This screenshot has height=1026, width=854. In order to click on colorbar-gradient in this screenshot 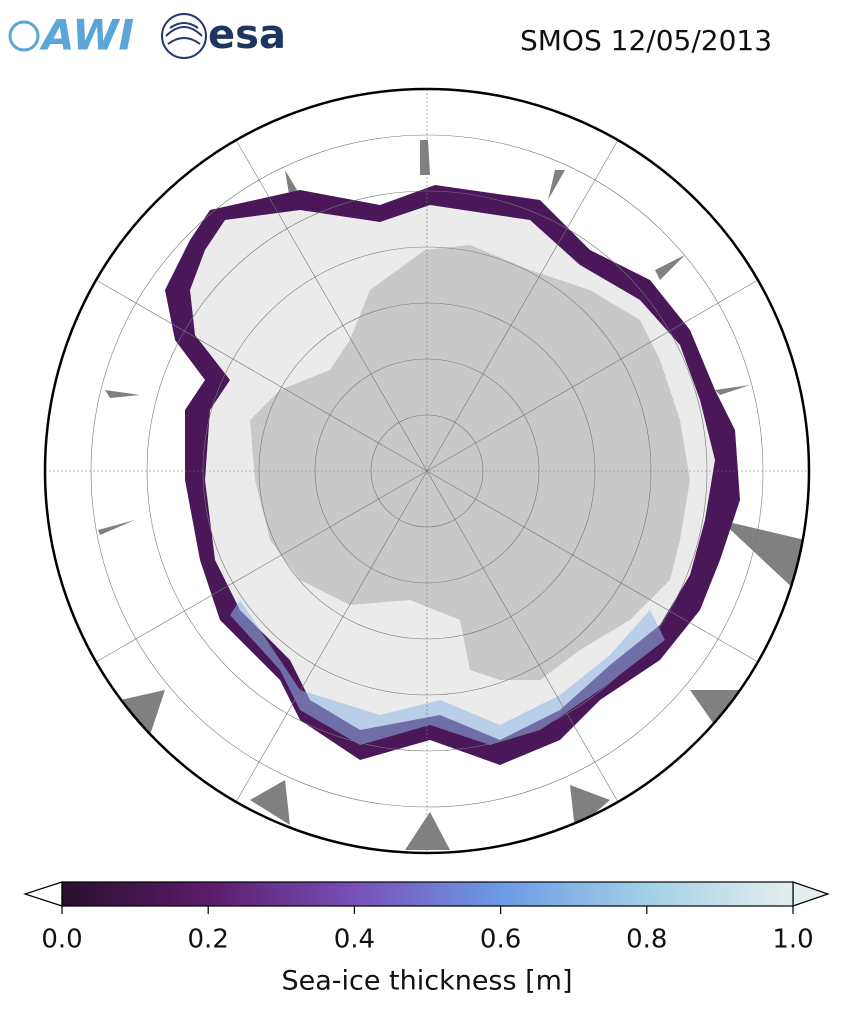, I will do `click(427, 894)`.